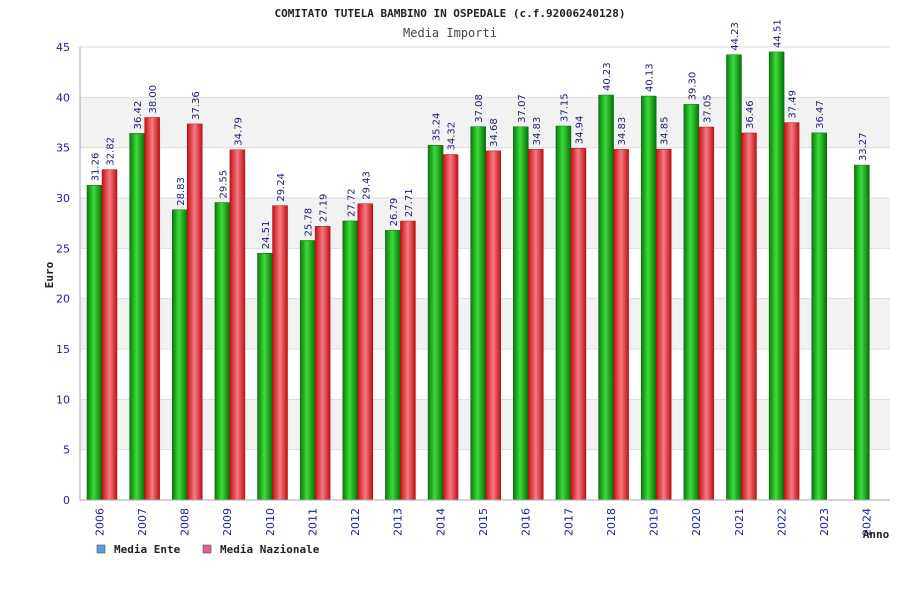 The width and height of the screenshot is (900, 600). What do you see at coordinates (734, 277) in the screenshot?
I see `bar-media-ente-2021` at bounding box center [734, 277].